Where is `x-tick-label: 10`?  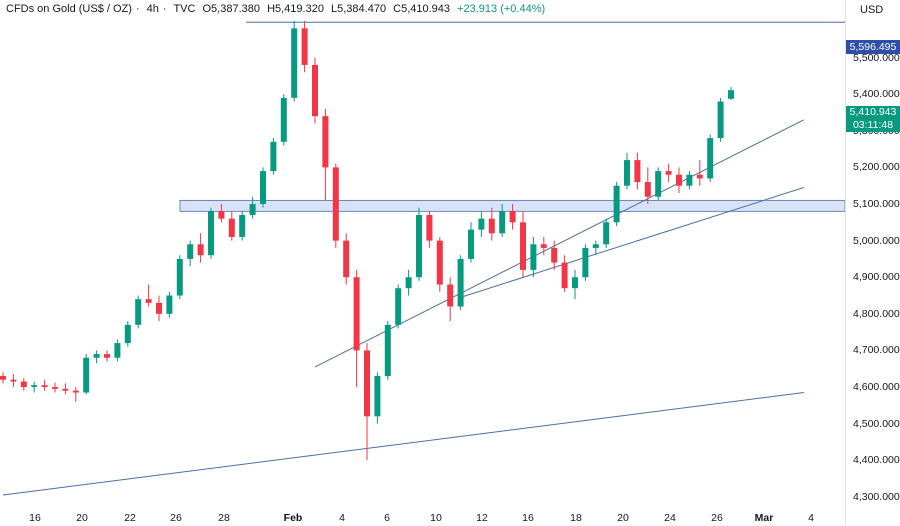 x-tick-label: 10 is located at coordinates (436, 518).